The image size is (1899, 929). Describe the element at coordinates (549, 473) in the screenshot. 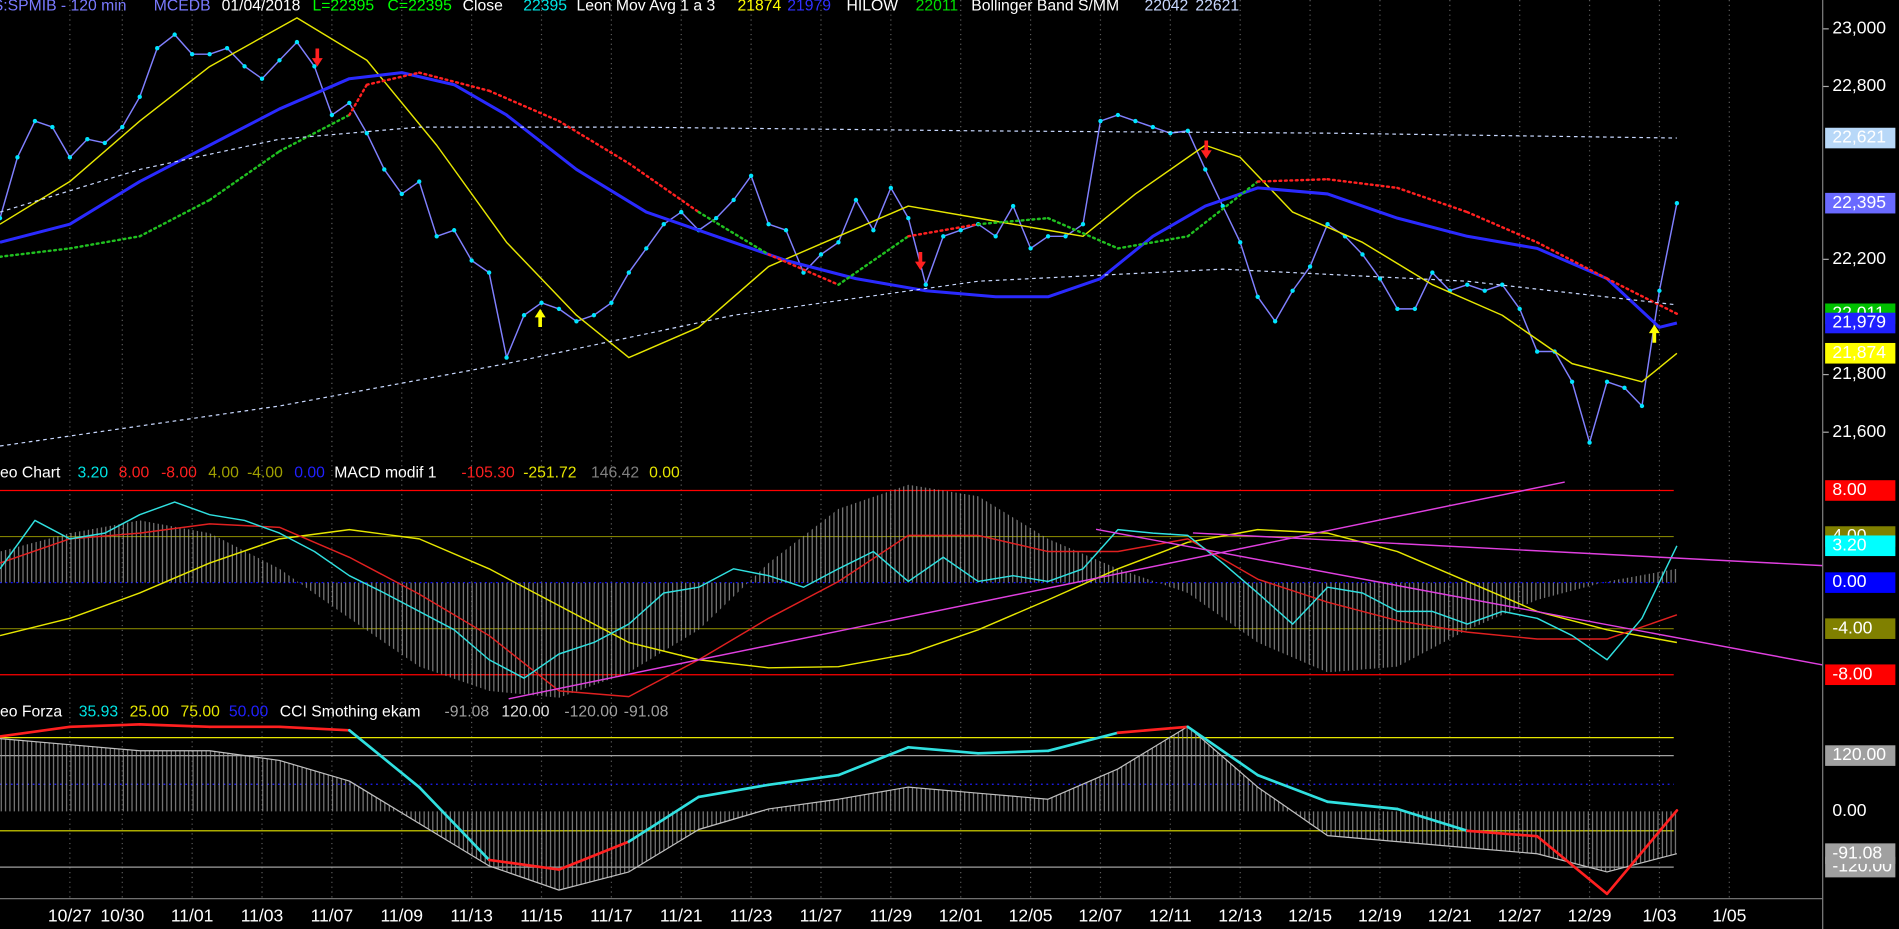

I see `legend-item: -251.72` at that location.